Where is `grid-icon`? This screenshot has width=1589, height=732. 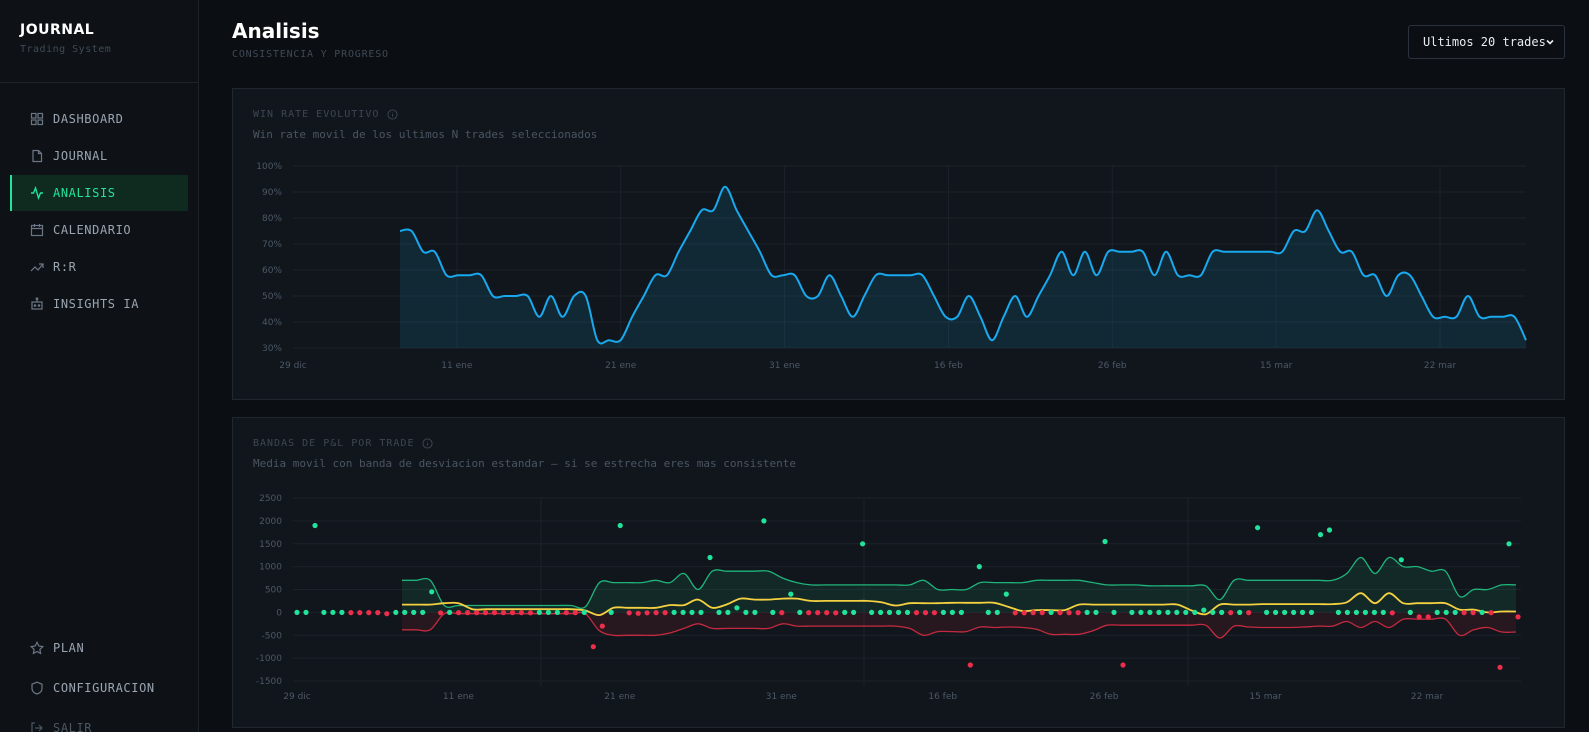
grid-icon is located at coordinates (37, 119).